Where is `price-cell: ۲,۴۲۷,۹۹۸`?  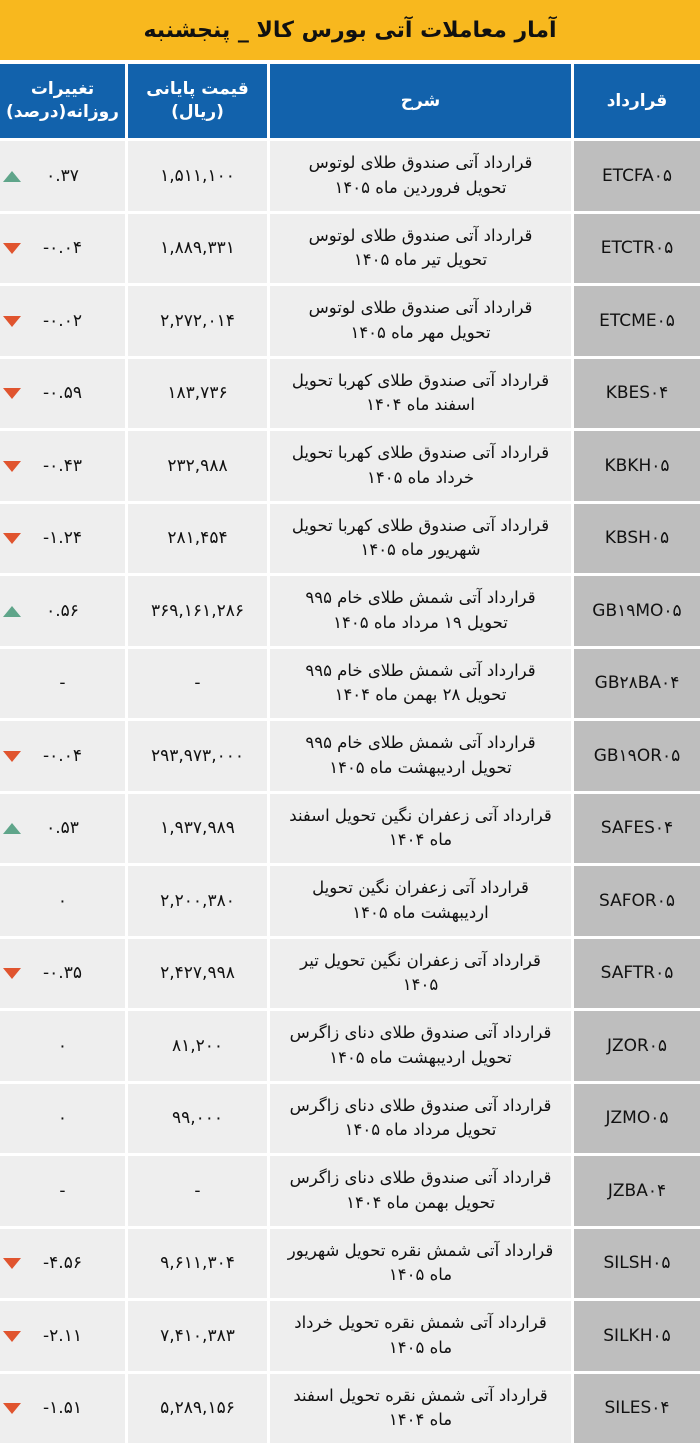 price-cell: ۲,۴۲۷,۹۹۸ is located at coordinates (197, 973).